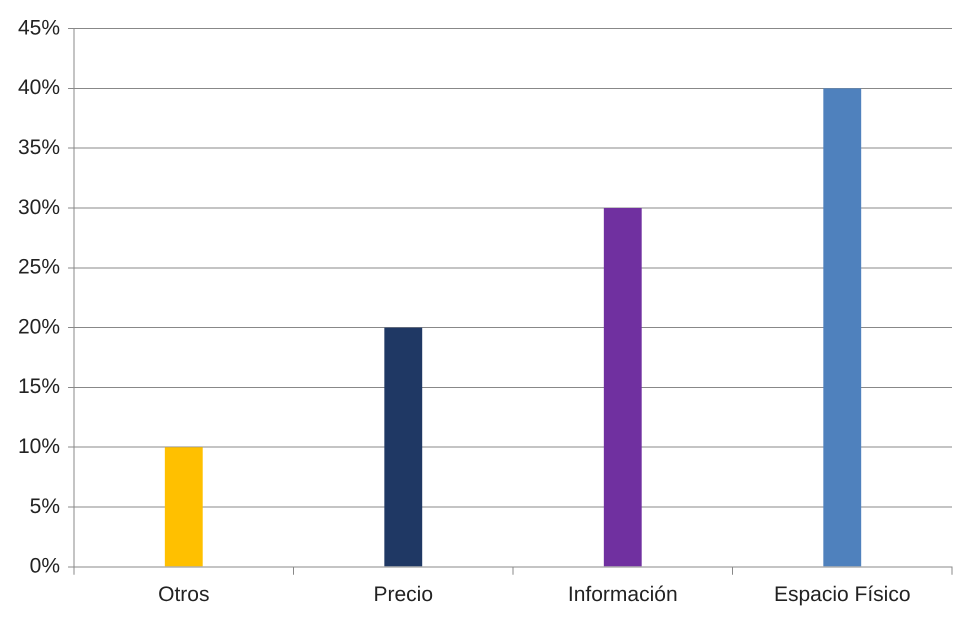 The width and height of the screenshot is (964, 631). What do you see at coordinates (623, 594) in the screenshot?
I see `x-tick-label: Información` at bounding box center [623, 594].